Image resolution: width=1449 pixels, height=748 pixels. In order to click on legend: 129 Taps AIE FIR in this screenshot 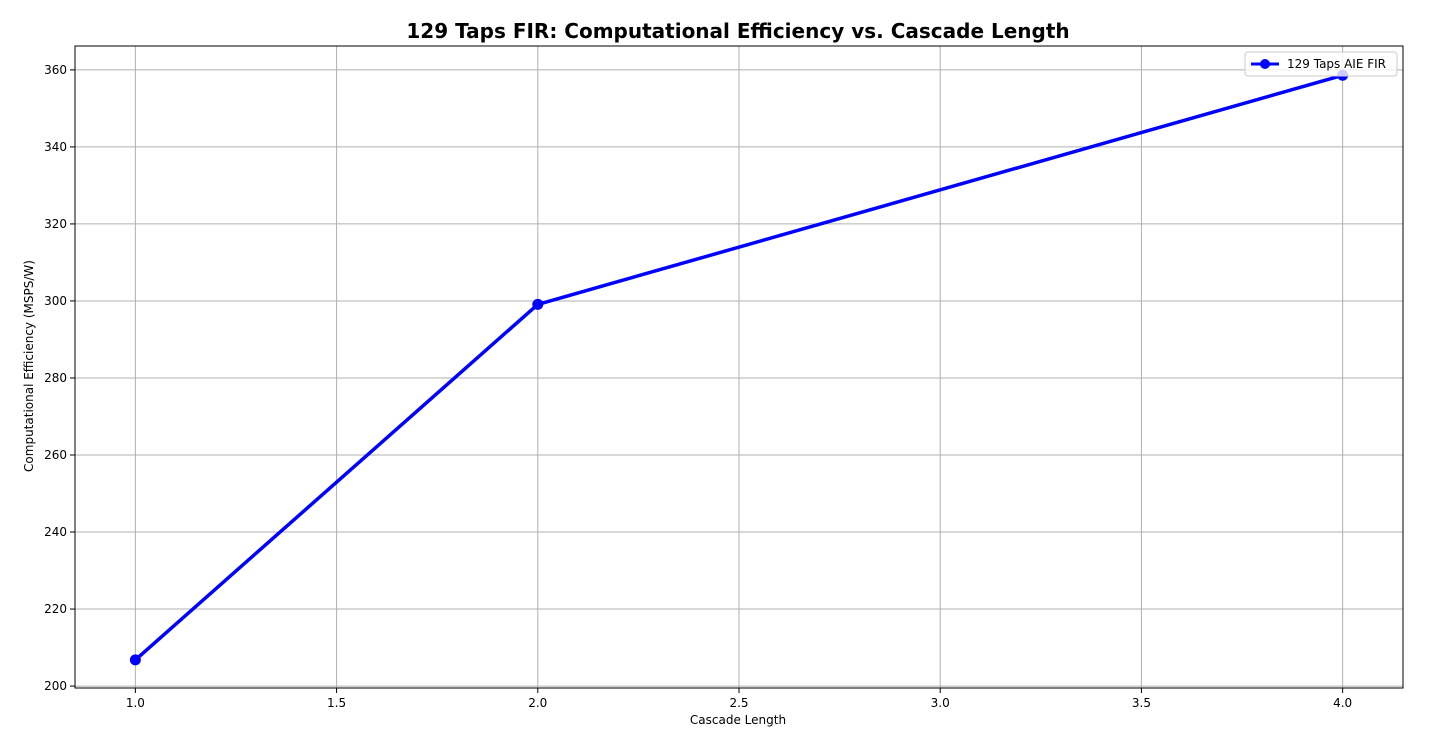, I will do `click(1321, 64)`.